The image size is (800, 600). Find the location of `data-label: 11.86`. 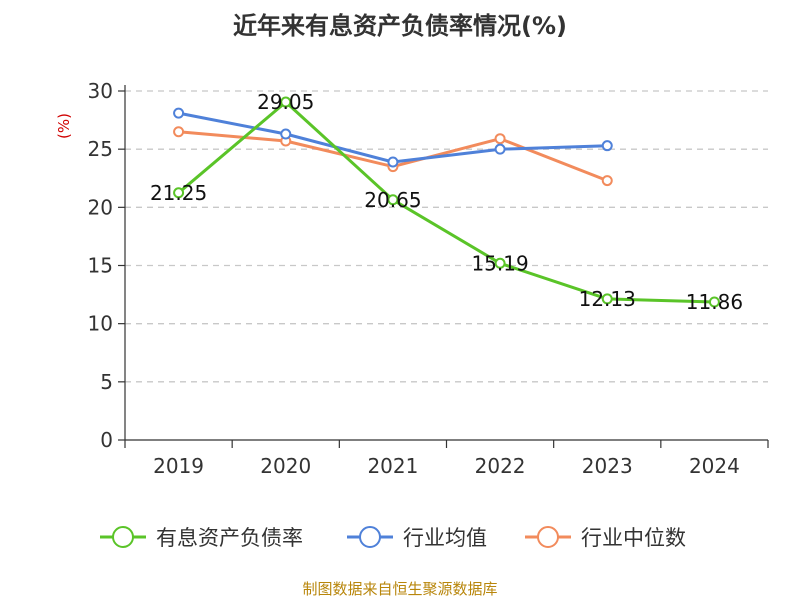

data-label: 11.86 is located at coordinates (714, 302).